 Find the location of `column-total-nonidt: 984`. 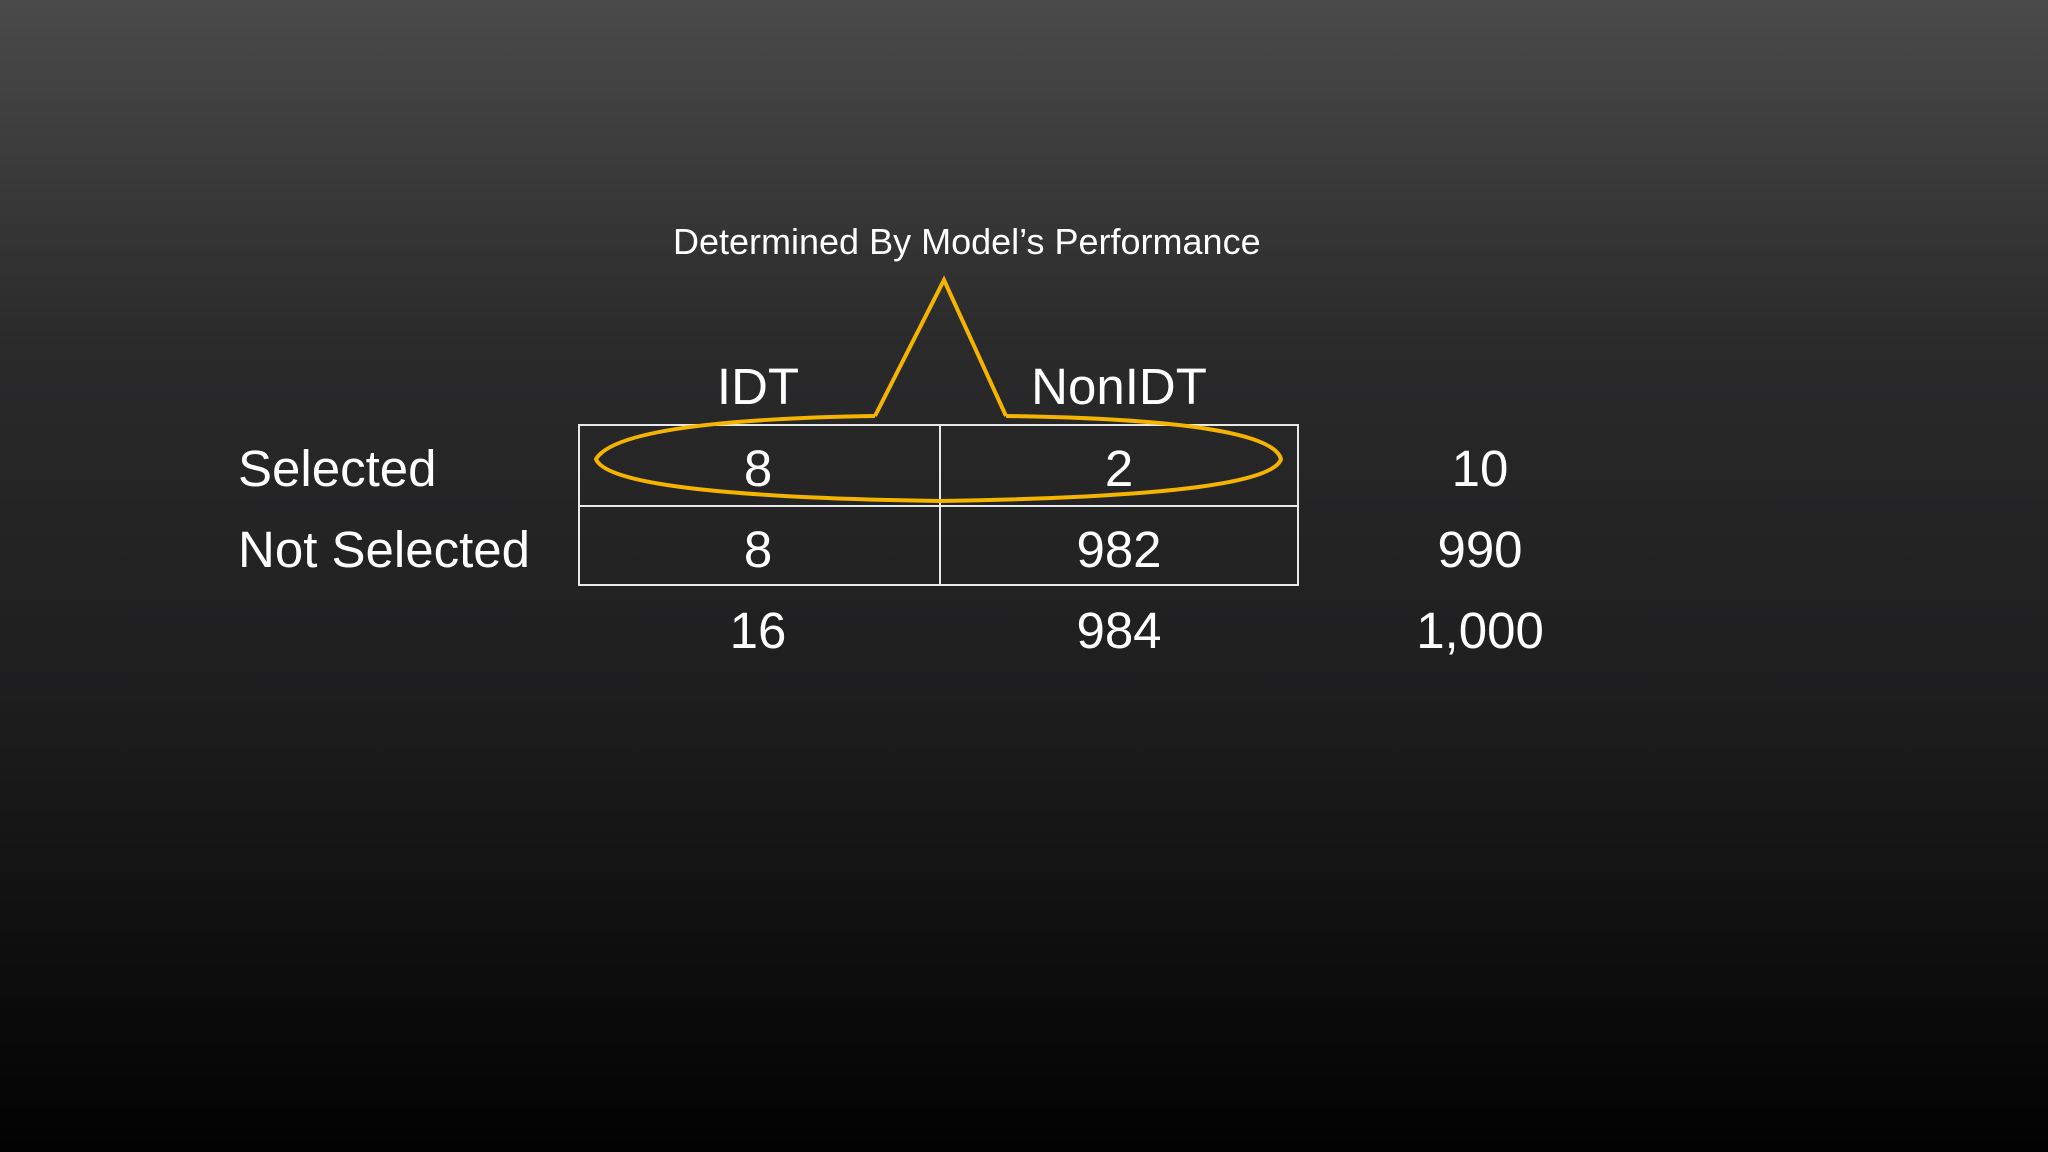

column-total-nonidt: 984 is located at coordinates (1119, 630).